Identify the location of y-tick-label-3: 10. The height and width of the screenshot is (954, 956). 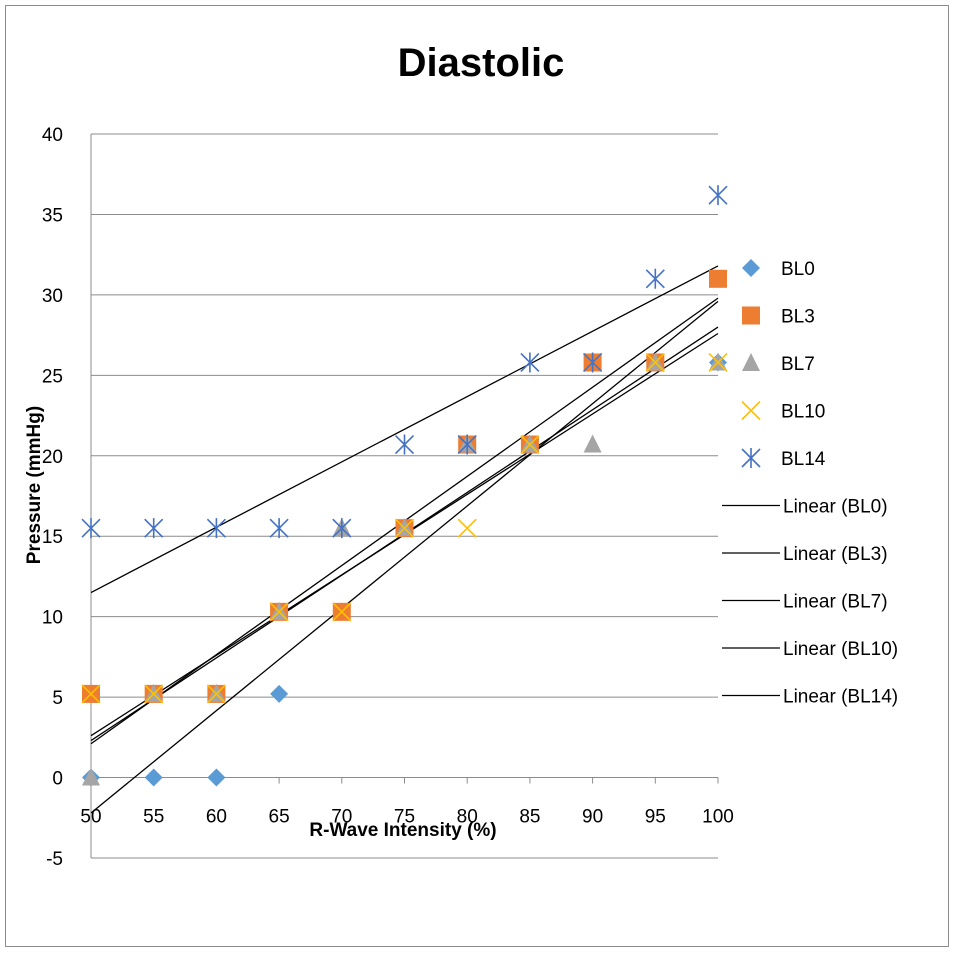
(52, 618).